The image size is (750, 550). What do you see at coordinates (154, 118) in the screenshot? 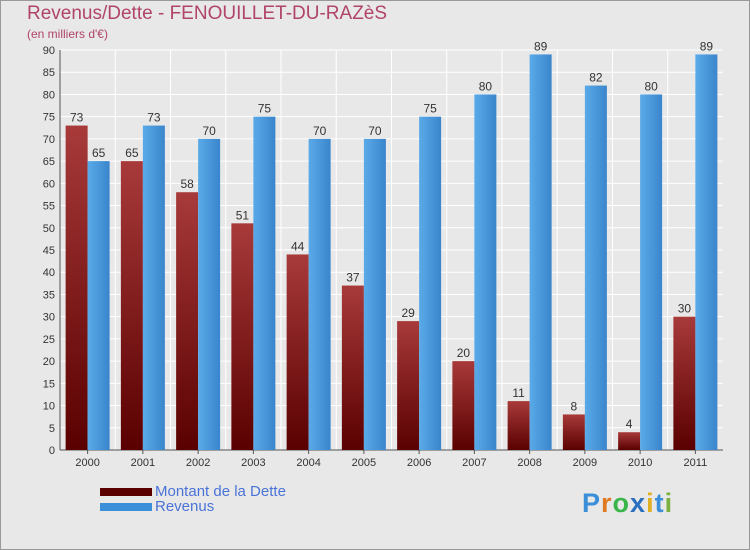
I see `data-label-revenue-2001: 73` at bounding box center [154, 118].